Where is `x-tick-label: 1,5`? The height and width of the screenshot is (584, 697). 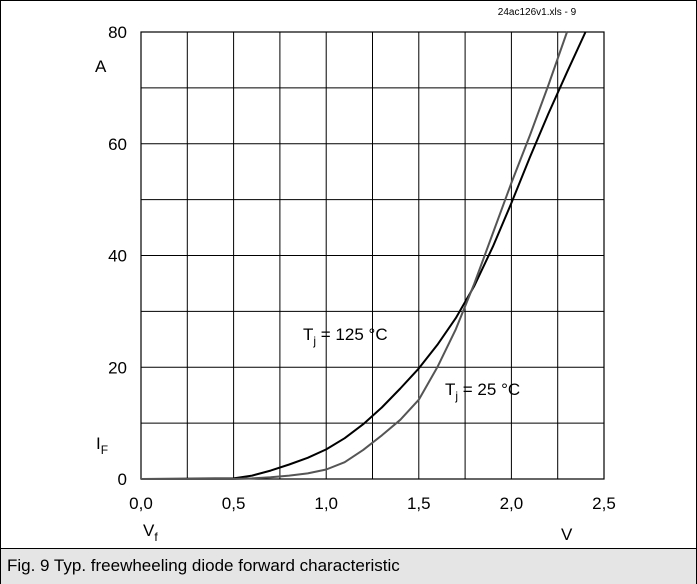 x-tick-label: 1,5 is located at coordinates (419, 503).